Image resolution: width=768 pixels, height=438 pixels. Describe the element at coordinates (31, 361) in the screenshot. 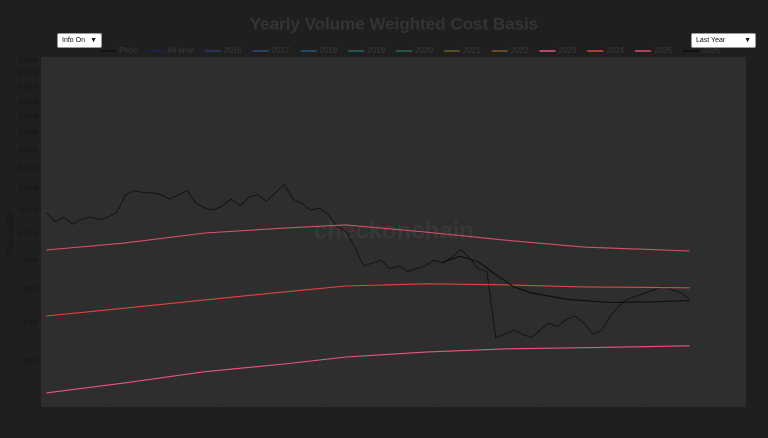

I see `y-tick-label: $60k` at that location.